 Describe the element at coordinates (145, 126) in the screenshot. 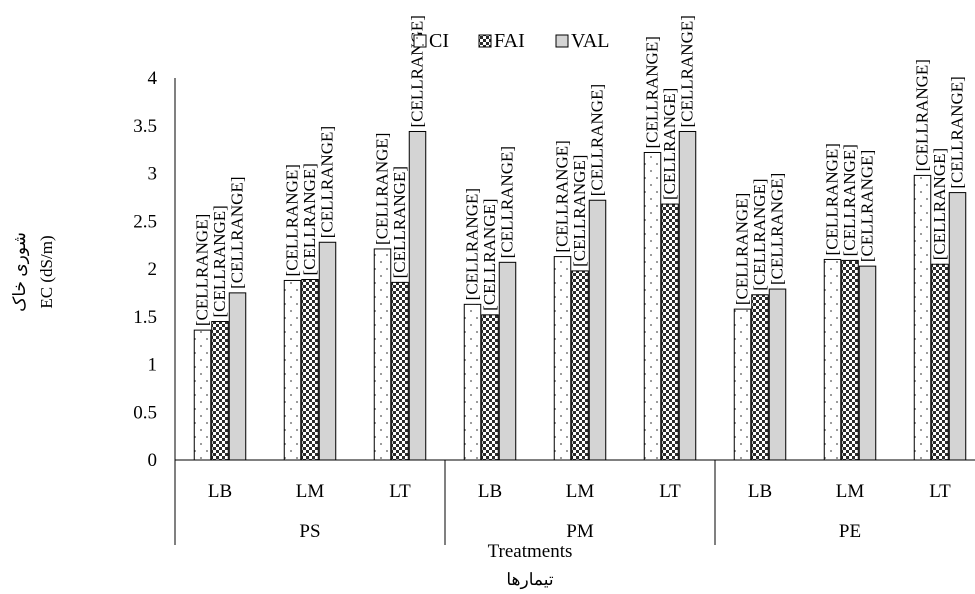

I see `y-tick-label: 3.5` at that location.